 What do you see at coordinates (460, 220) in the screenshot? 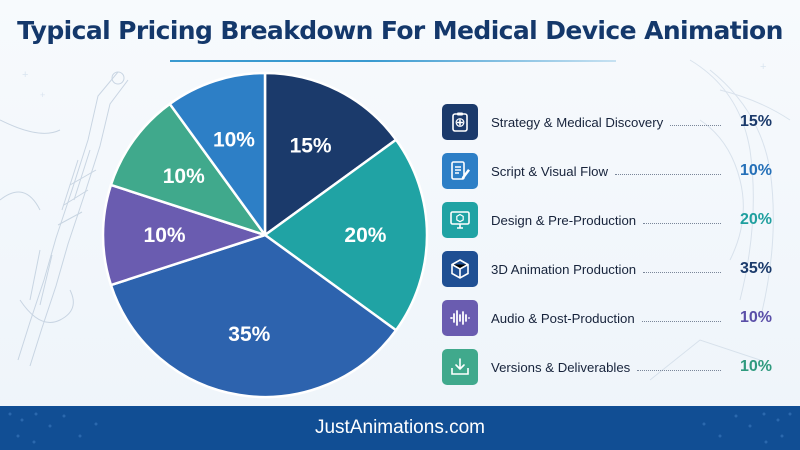
I see `monitor-cube-icon` at bounding box center [460, 220].